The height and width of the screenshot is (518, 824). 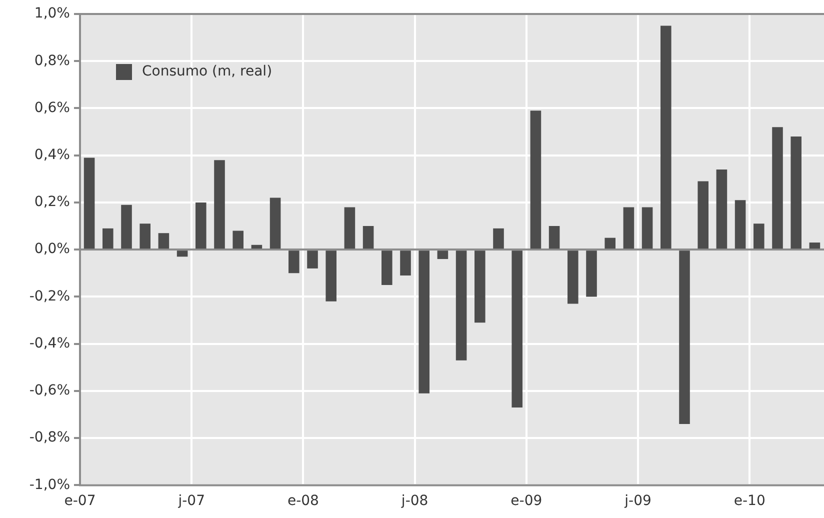 What do you see at coordinates (207, 72) in the screenshot?
I see `legend-label: Consumo (m, real)` at bounding box center [207, 72].